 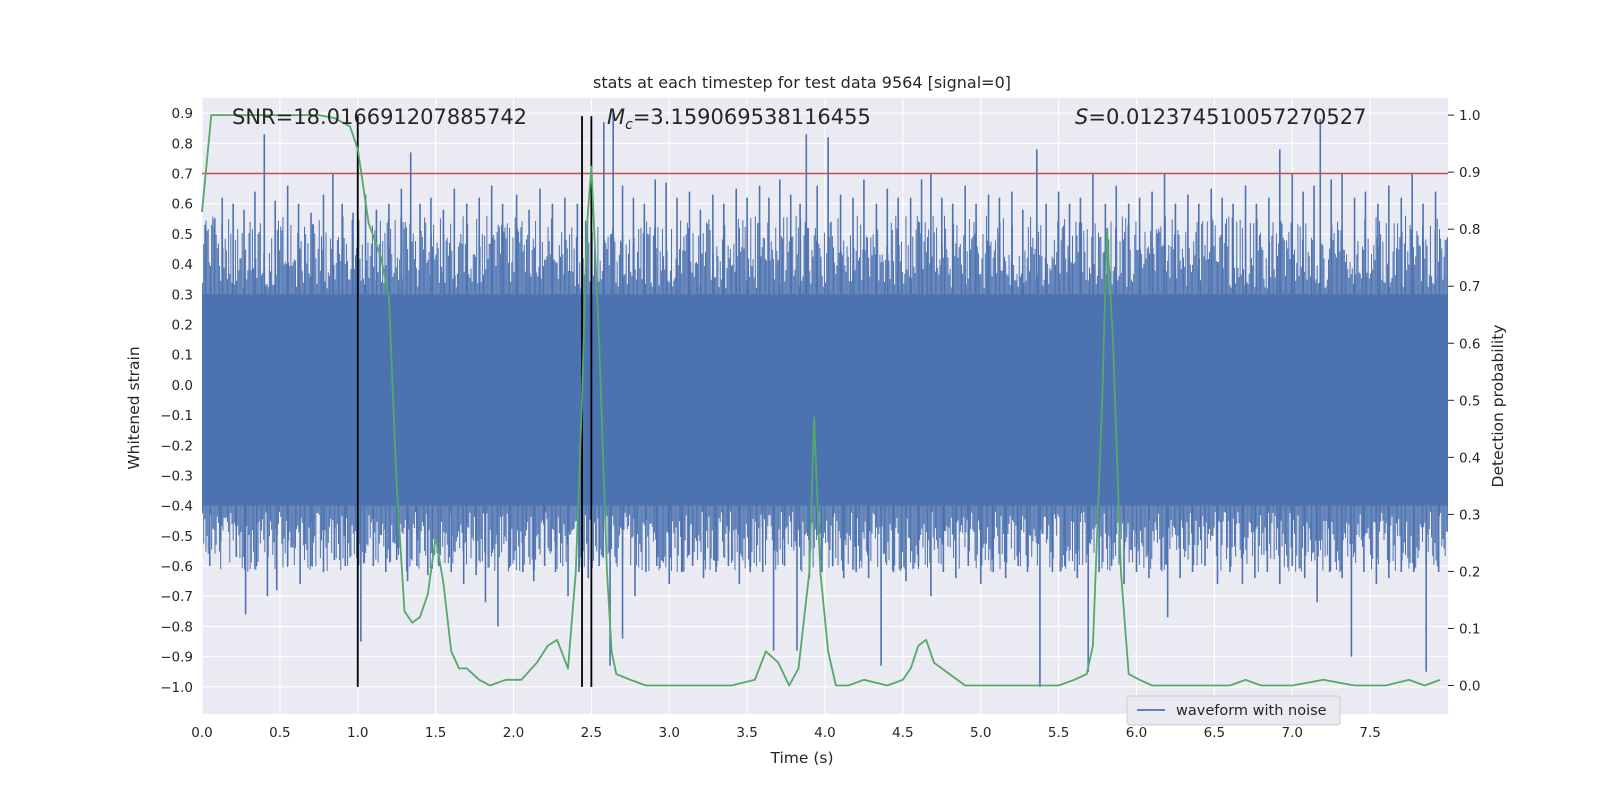 I want to click on legend: waveform with noise, so click(x=1233, y=710).